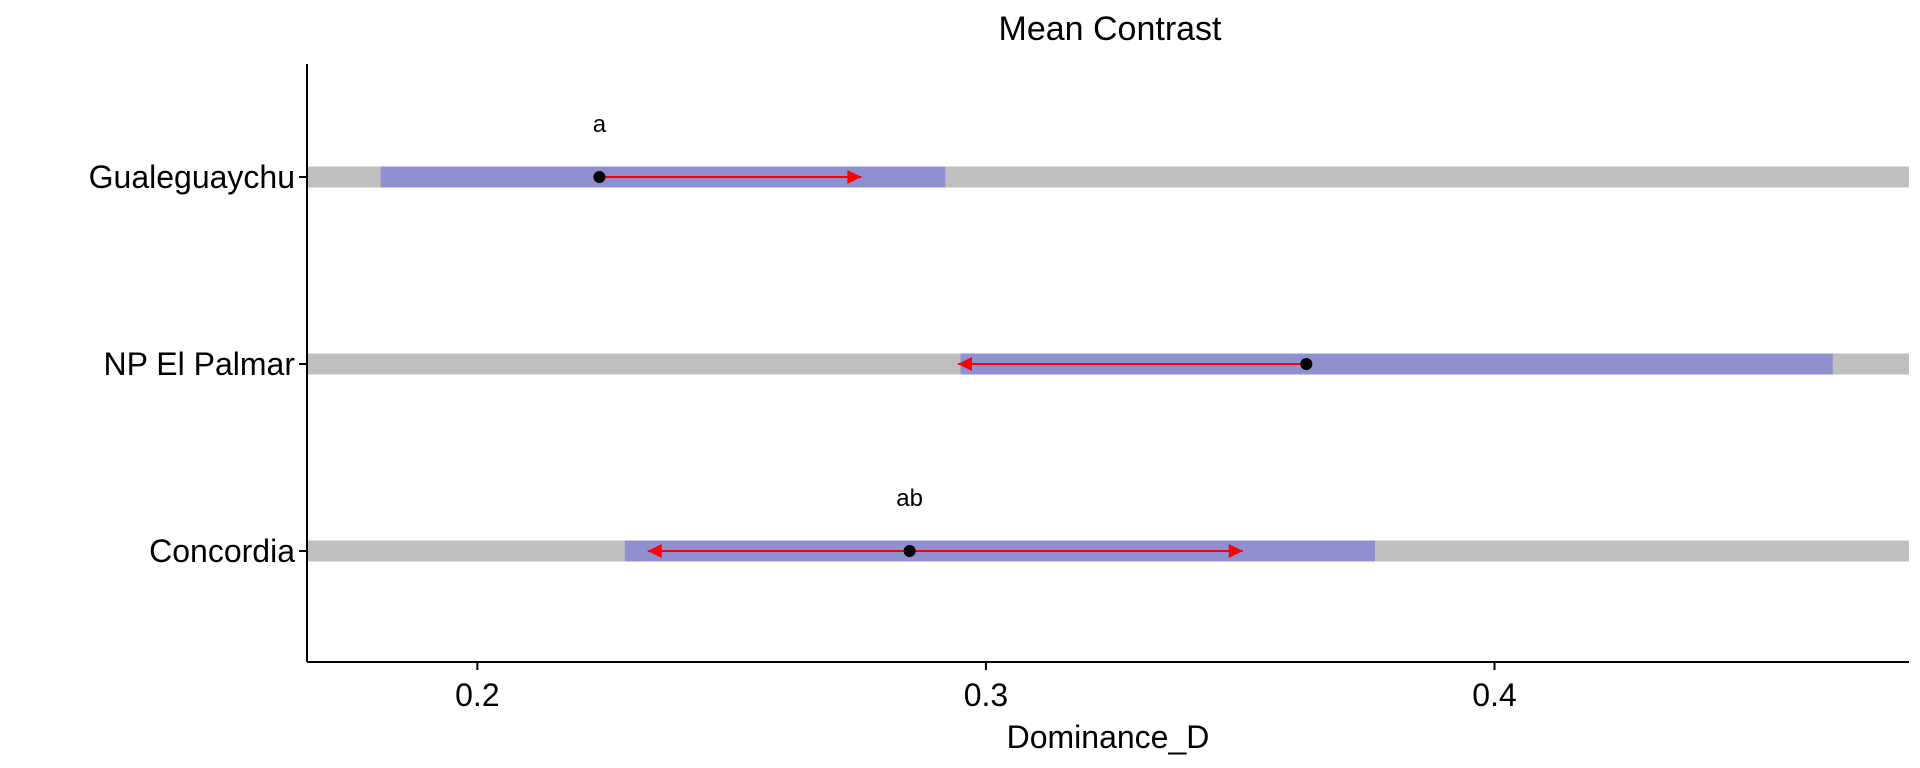 The height and width of the screenshot is (768, 1920). I want to click on interval-bar, so click(1396, 364).